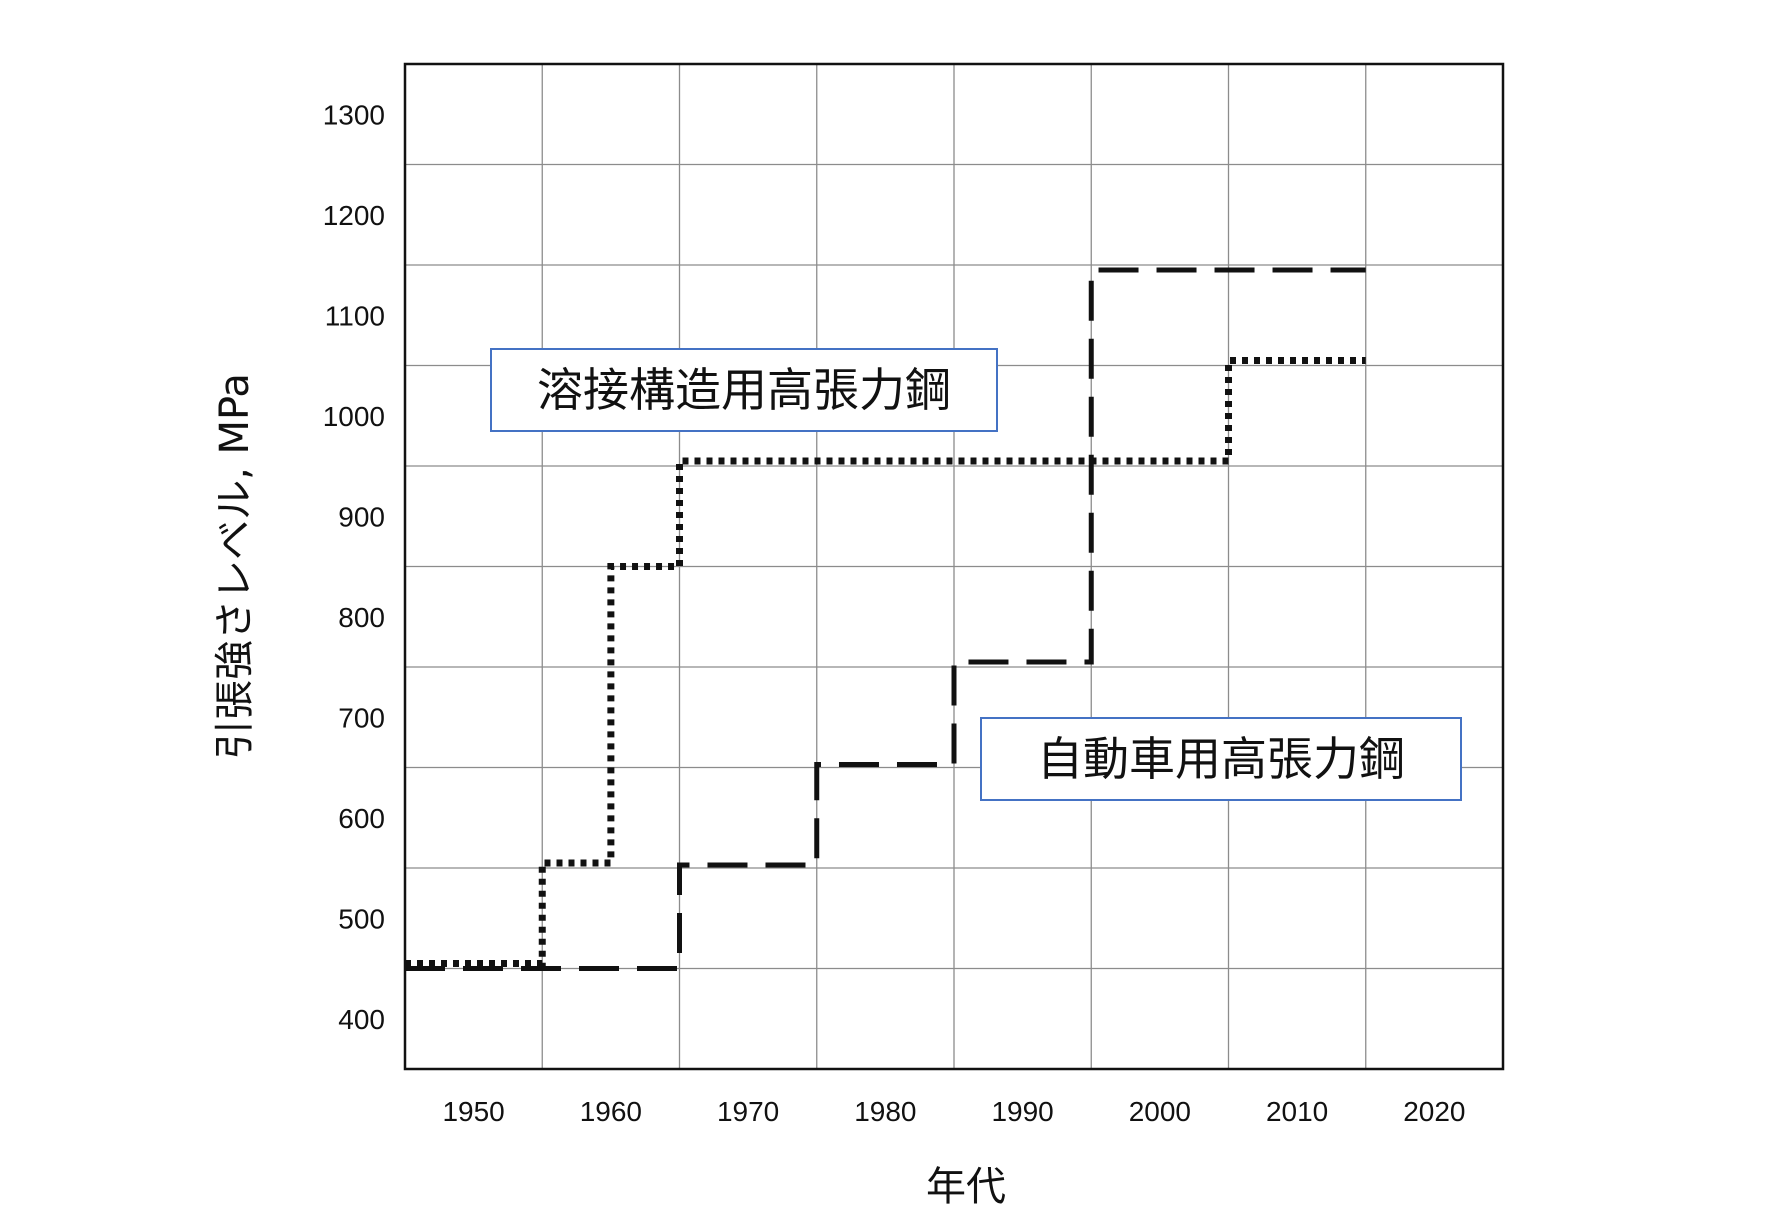  I want to click on x-axis-title: 年代, so click(966, 1187).